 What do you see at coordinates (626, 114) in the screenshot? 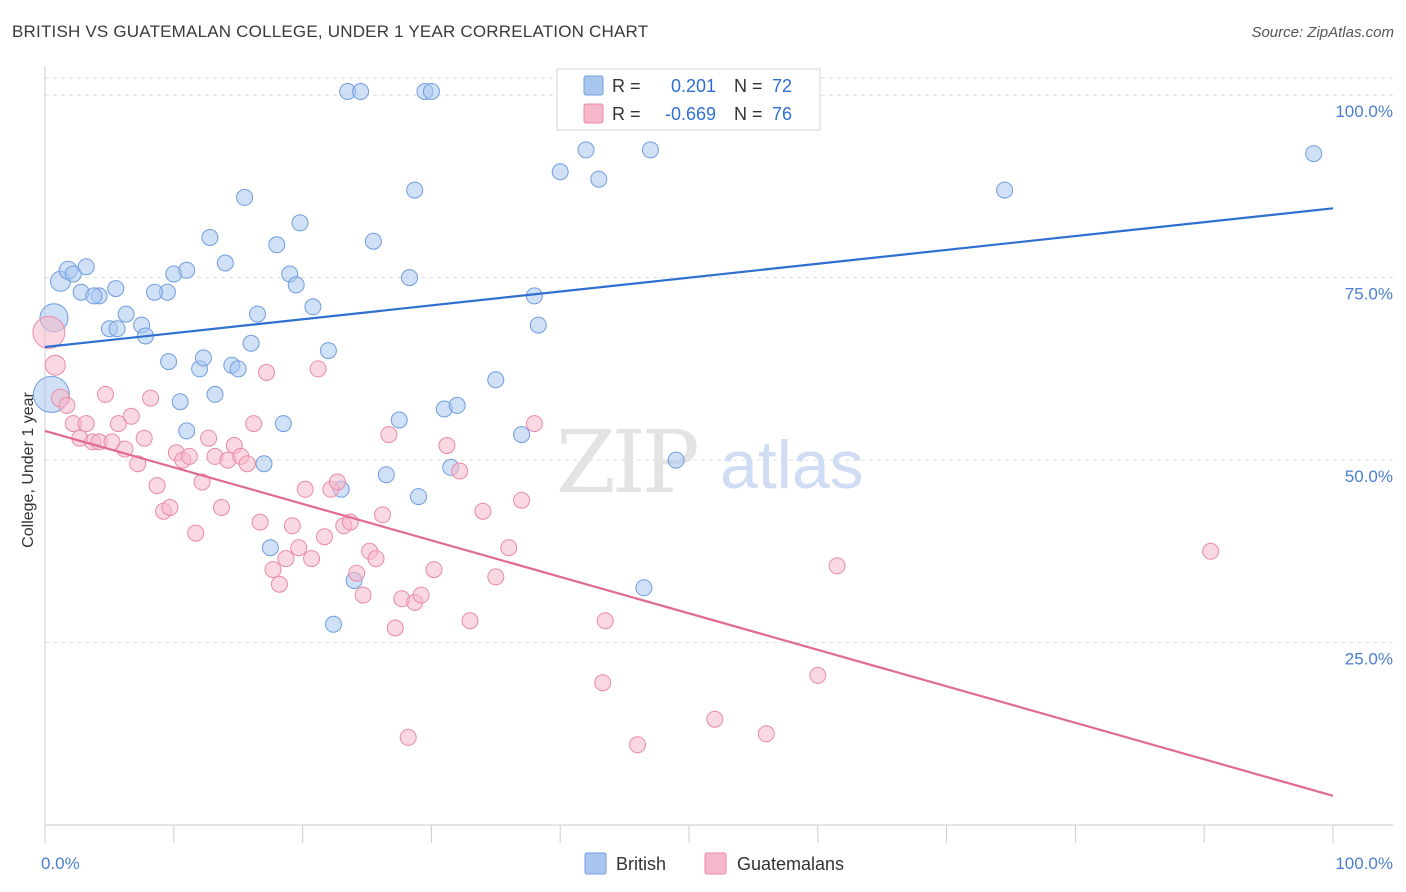
I see `legend-r-label: R =` at bounding box center [626, 114].